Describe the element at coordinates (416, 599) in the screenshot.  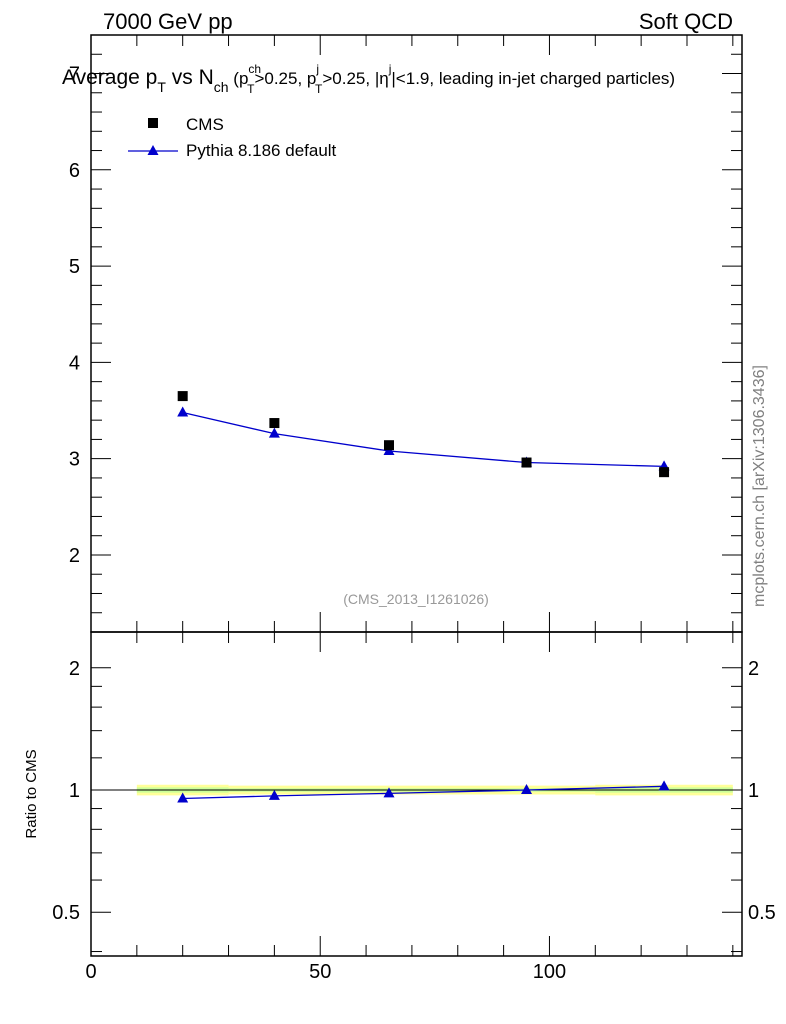
I see `analysis-id-label: (CMS_2013_I1261026)` at that location.